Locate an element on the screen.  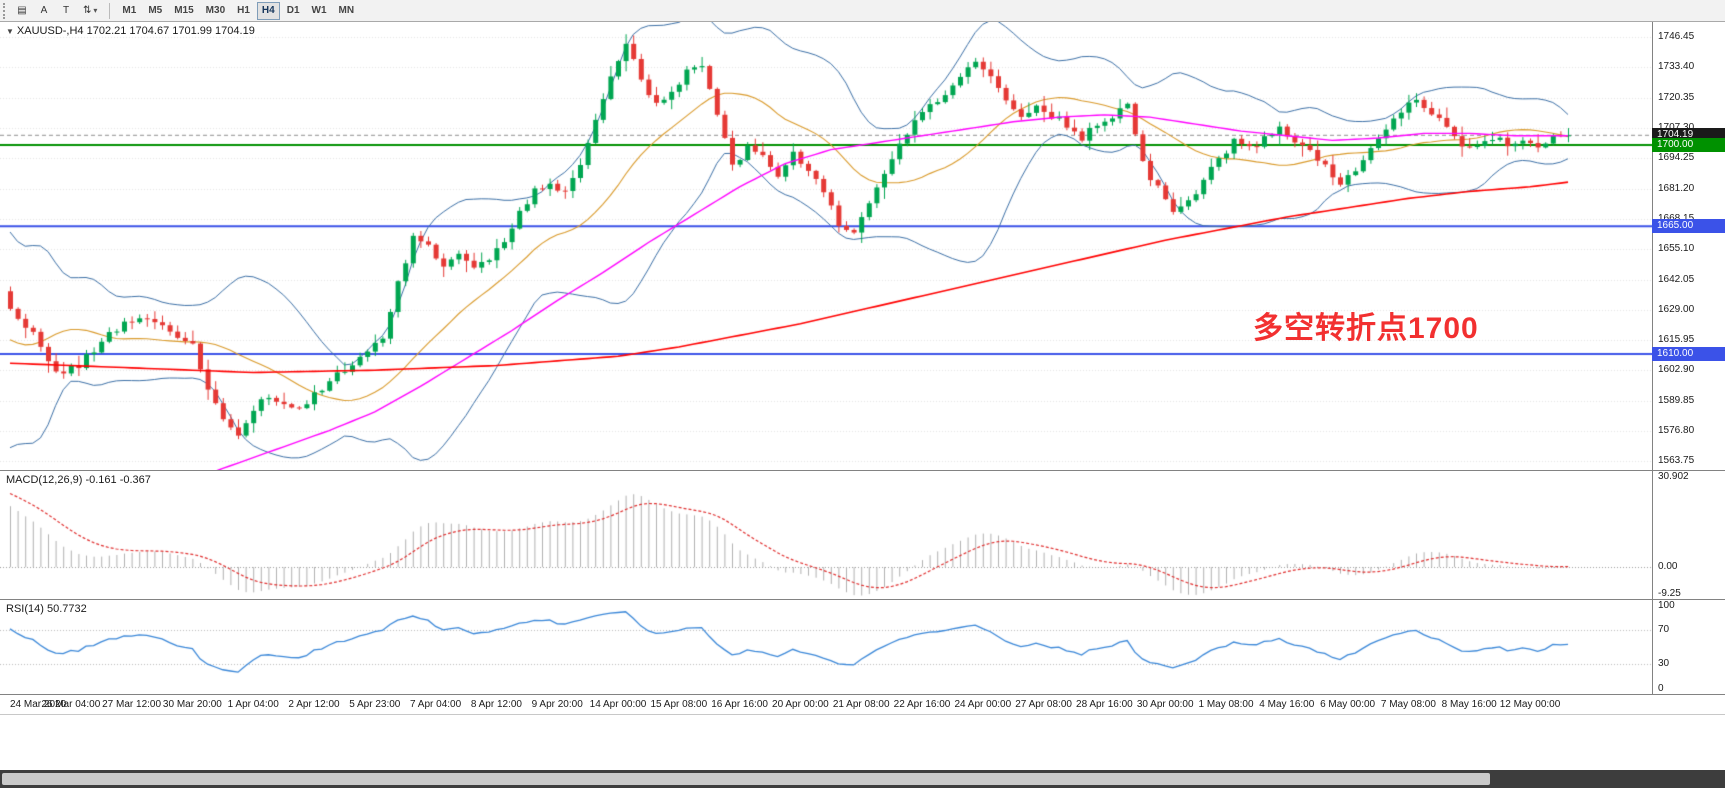
collapse-triangle-icon: ▼ is located at coordinates (10, 31).